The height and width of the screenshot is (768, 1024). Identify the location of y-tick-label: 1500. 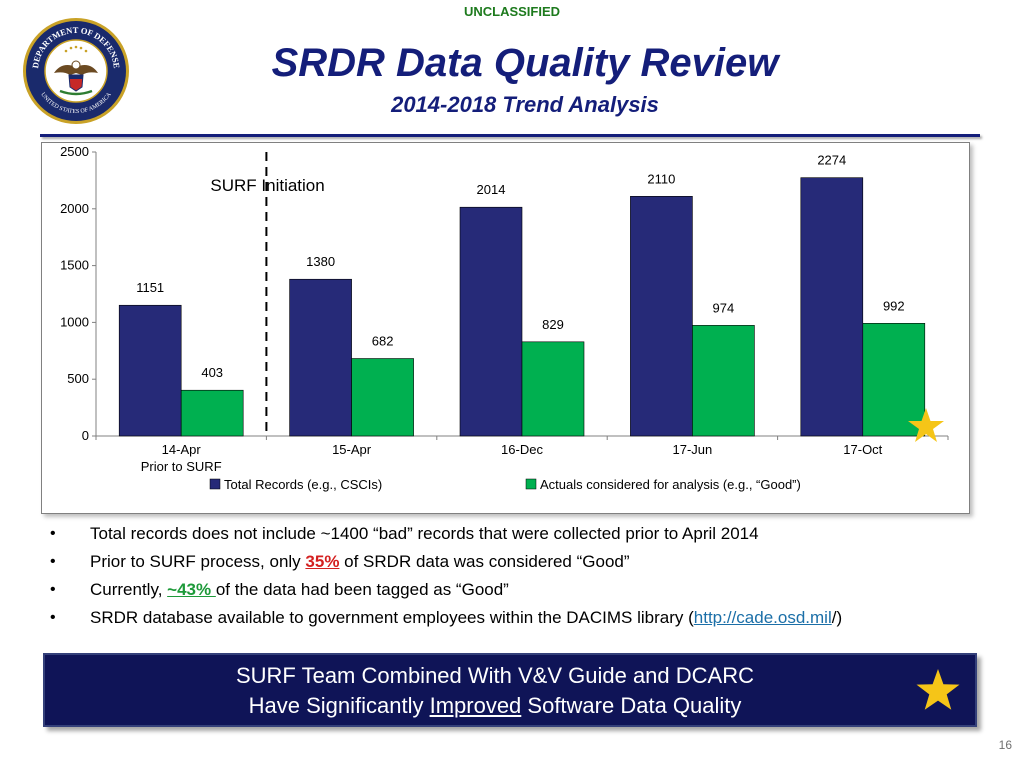
(74, 265).